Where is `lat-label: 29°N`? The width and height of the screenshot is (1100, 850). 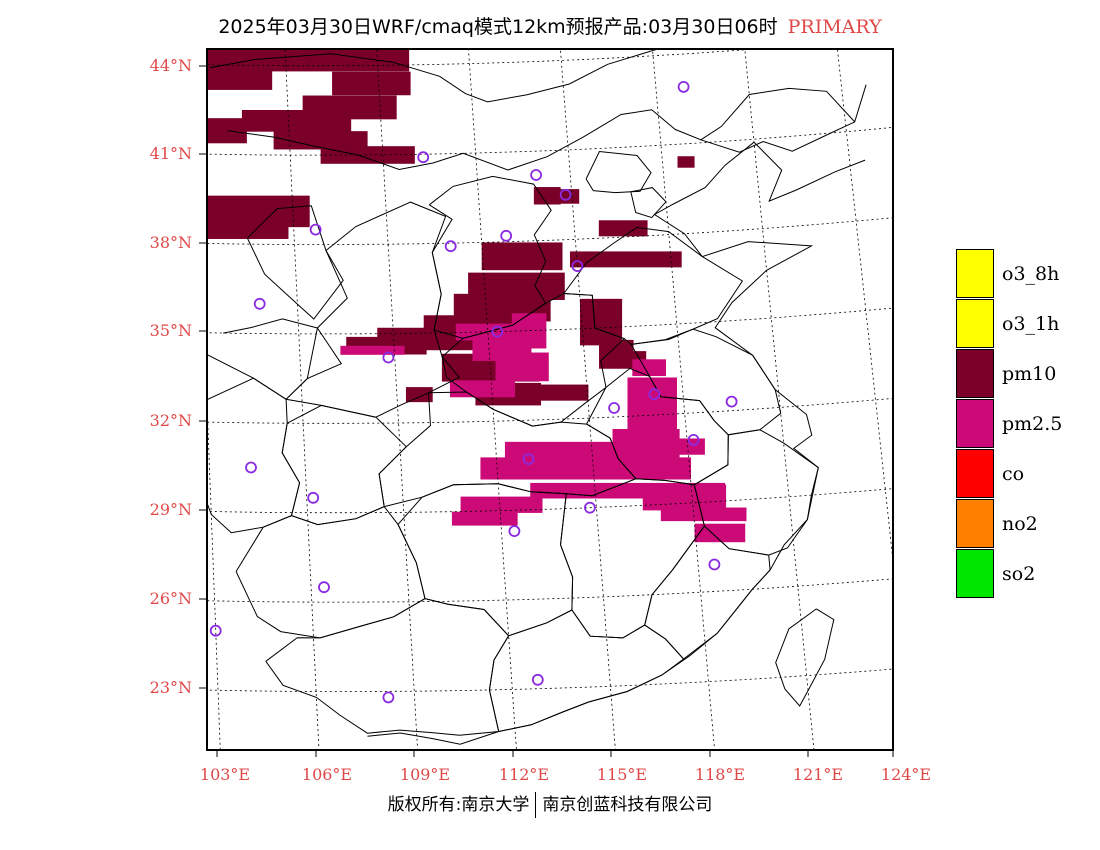 lat-label: 29°N is located at coordinates (170, 509).